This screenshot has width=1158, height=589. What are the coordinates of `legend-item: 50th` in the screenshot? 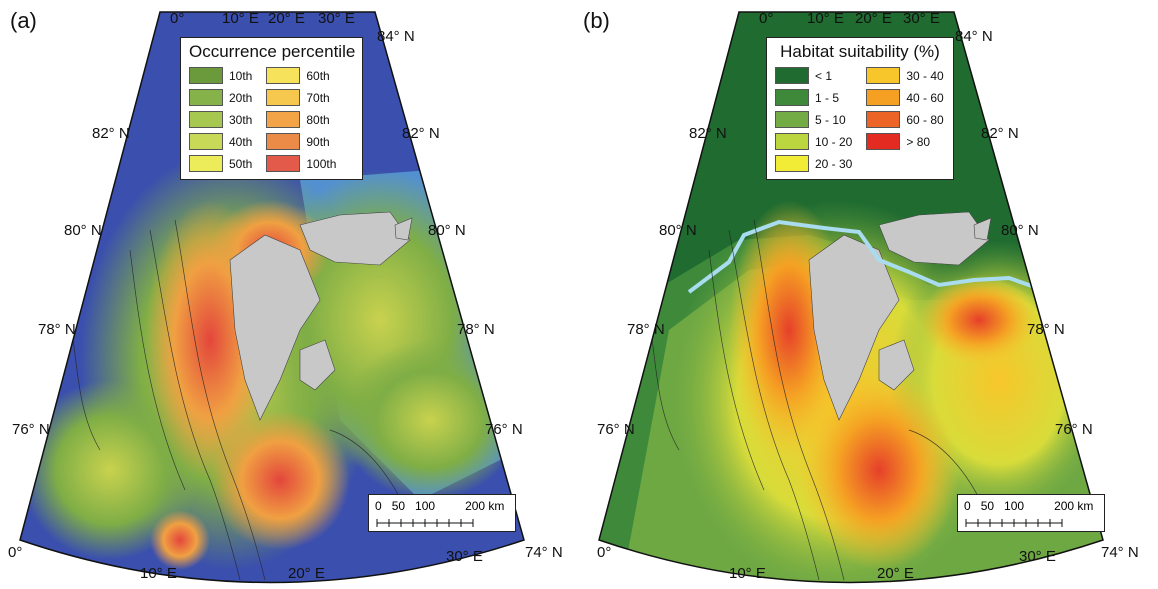 It's located at (220, 163).